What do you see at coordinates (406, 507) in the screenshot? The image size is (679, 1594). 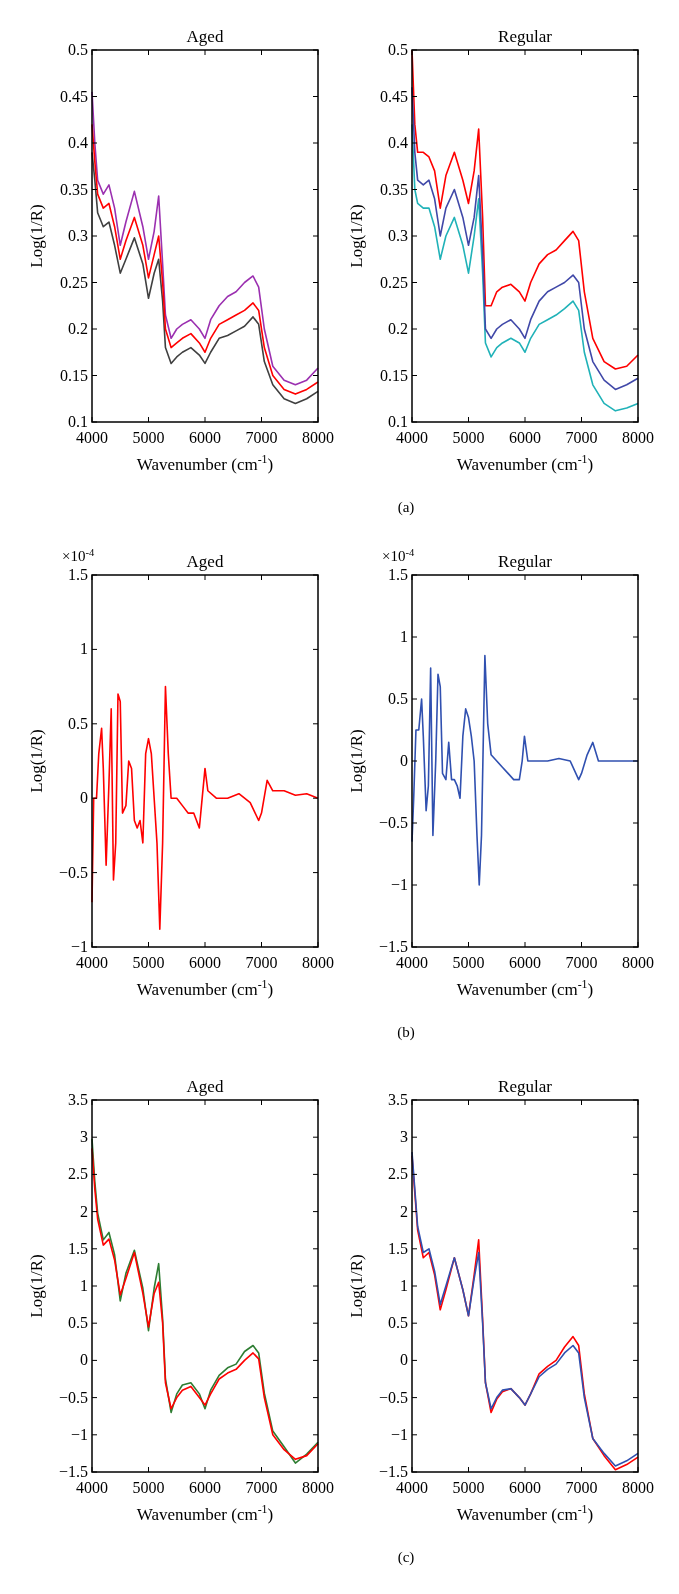 I see `text: (a)` at bounding box center [406, 507].